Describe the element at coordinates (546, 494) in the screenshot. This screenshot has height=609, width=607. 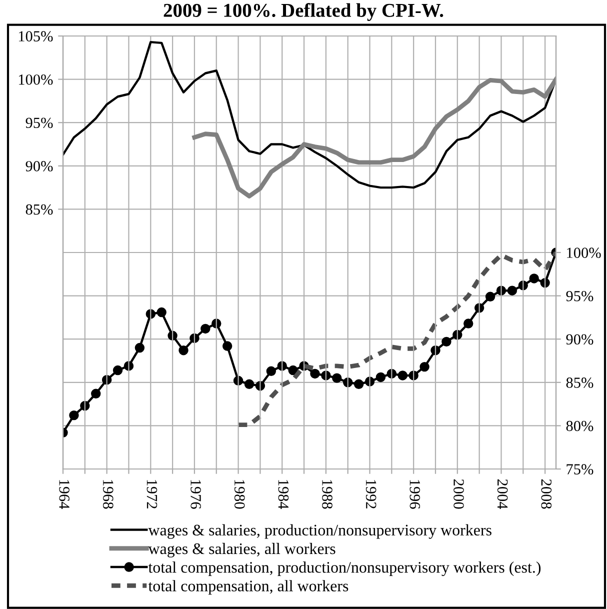
I see `x-tick-label: 2008` at that location.